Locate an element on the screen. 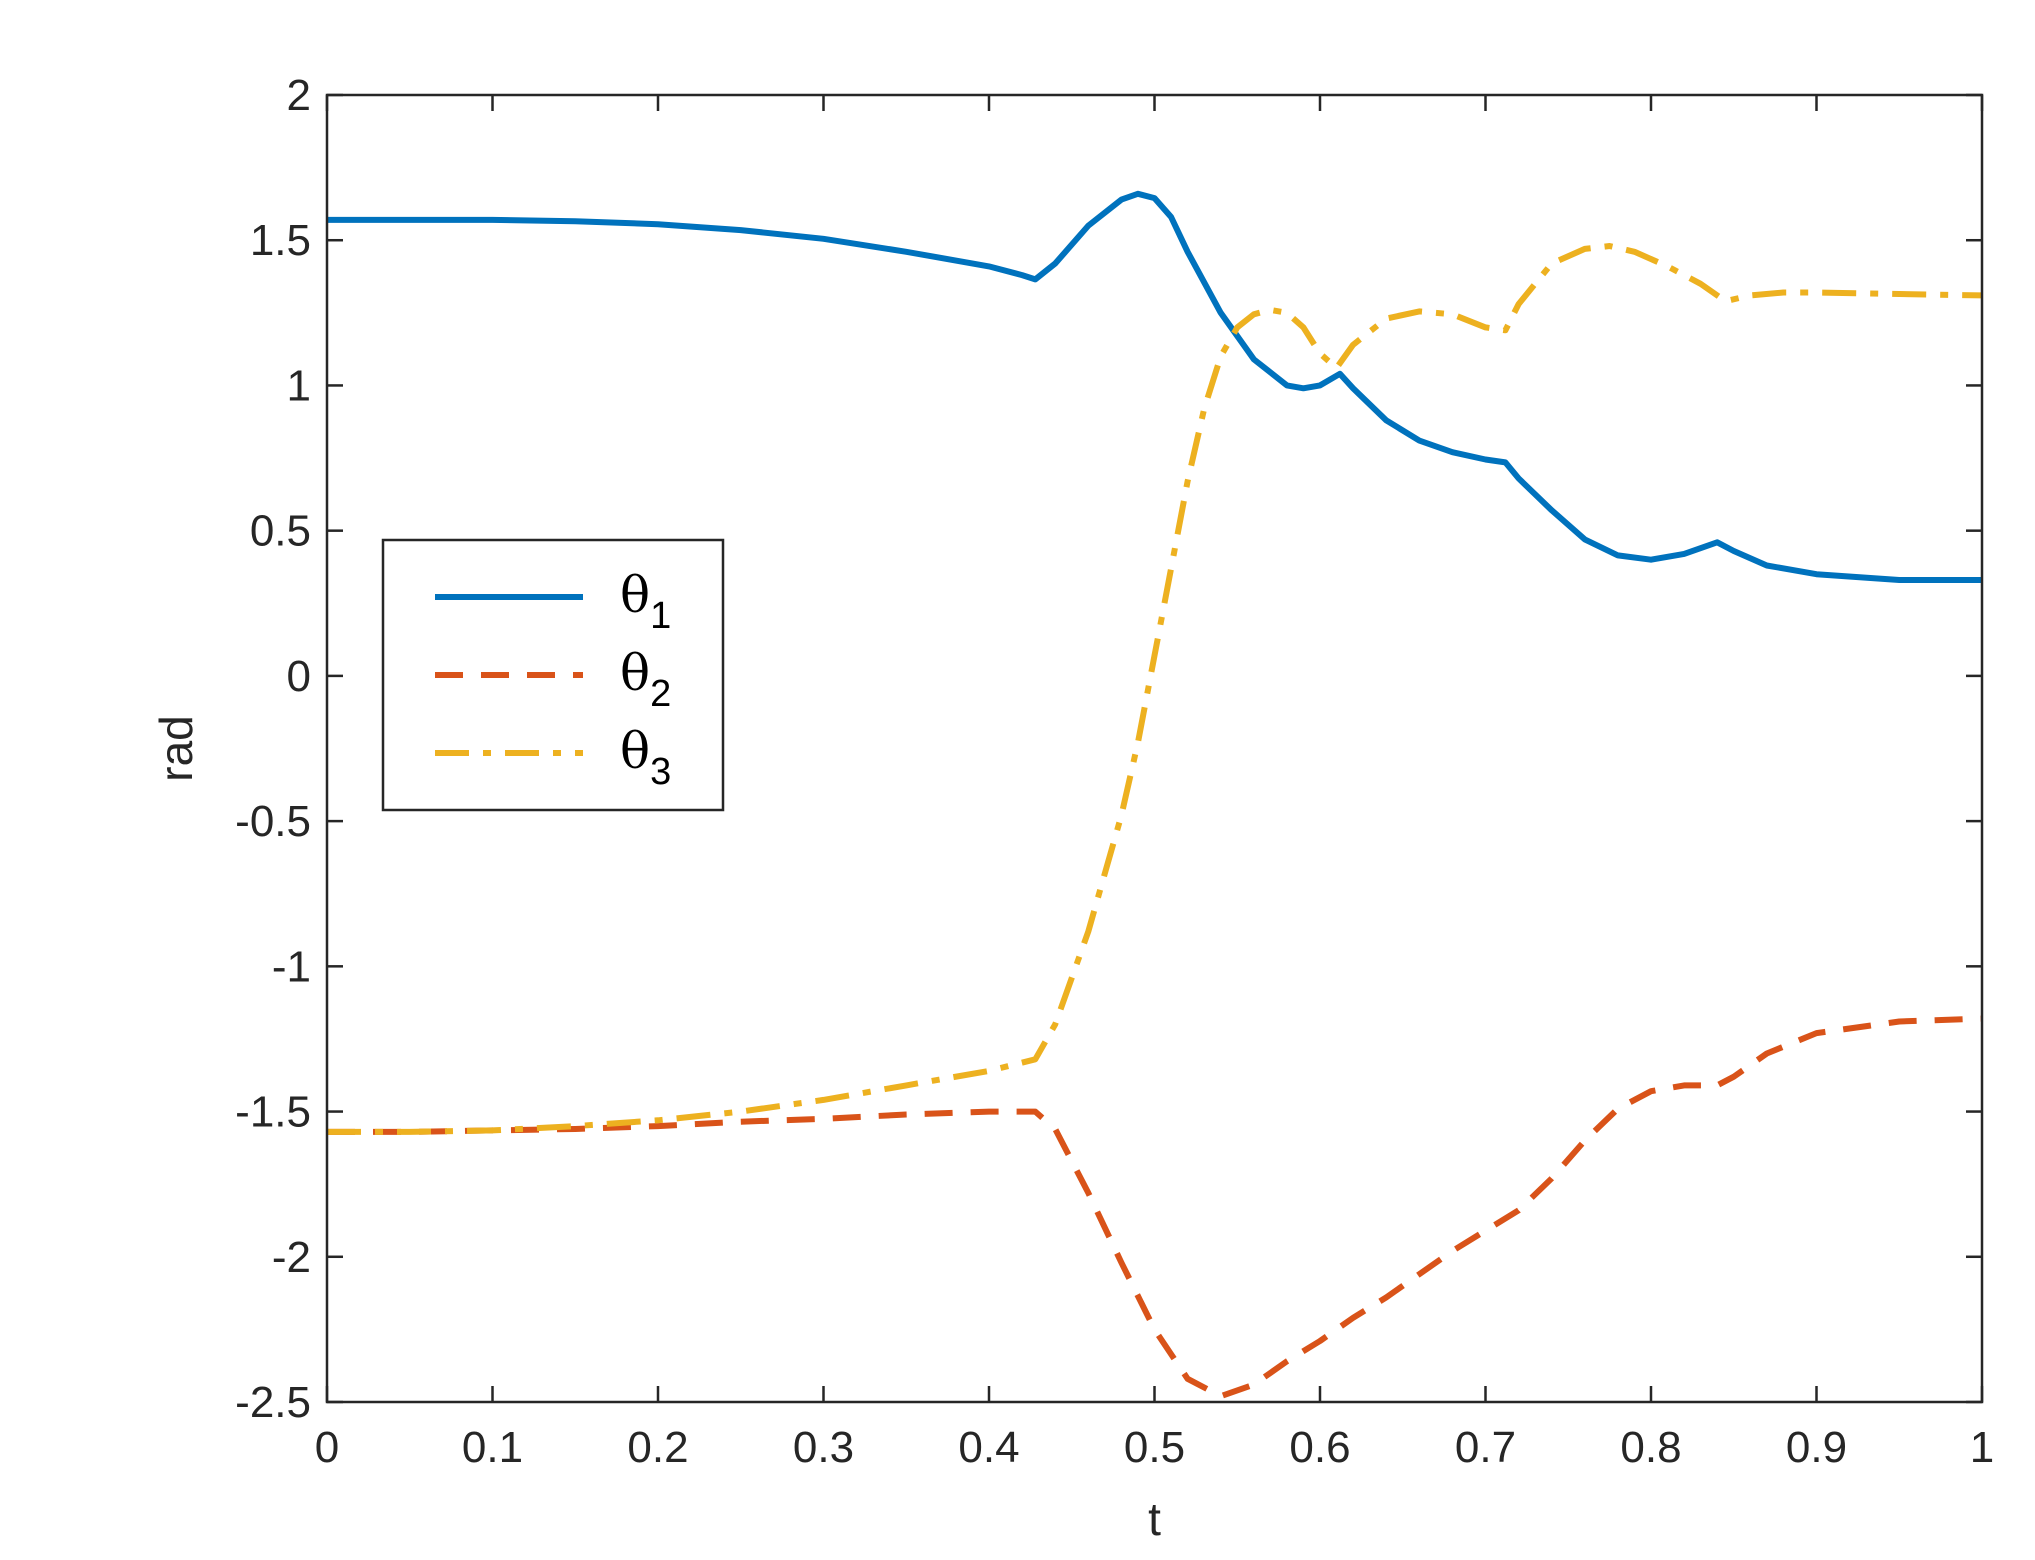 This screenshot has height=1560, width=2035. x-tick-label: 0.5 is located at coordinates (1154, 1447).